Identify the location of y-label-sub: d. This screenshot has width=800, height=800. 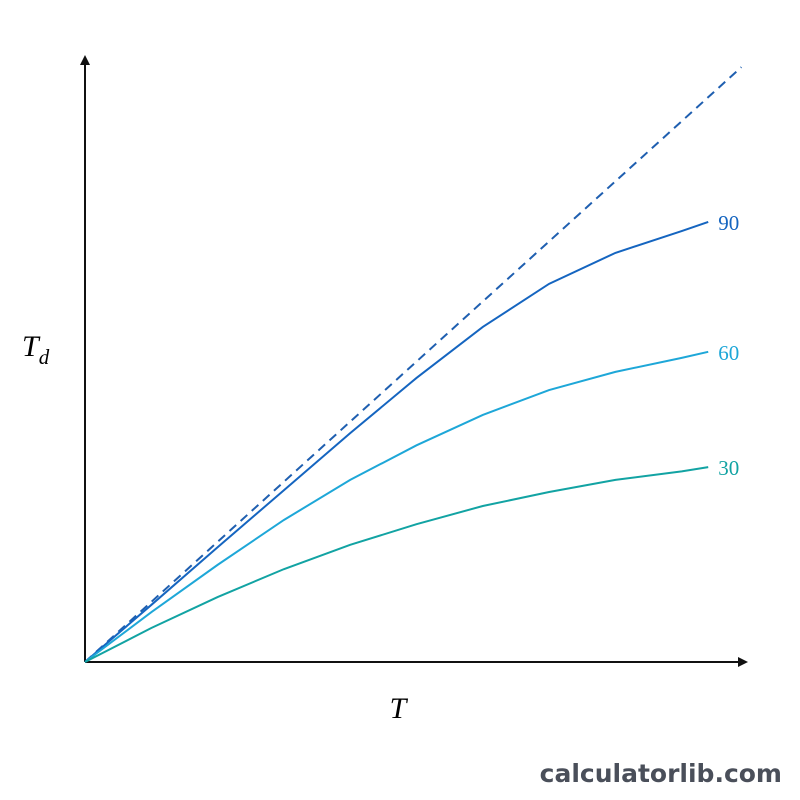
(44, 357).